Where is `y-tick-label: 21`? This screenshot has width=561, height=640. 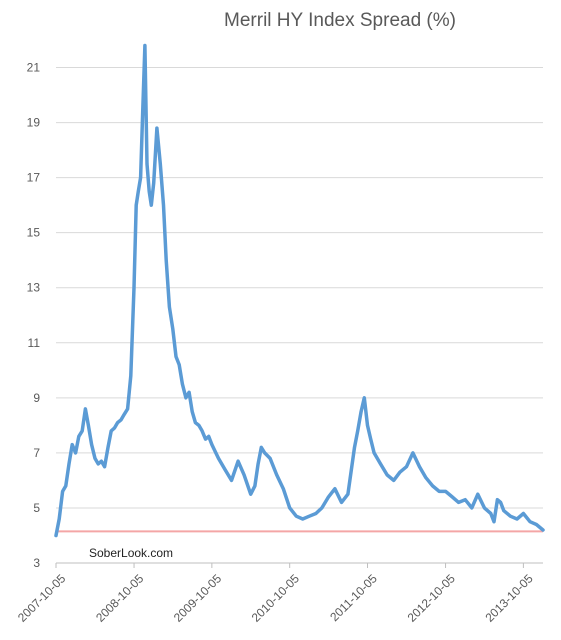
y-tick-label: 21 is located at coordinates (34, 68).